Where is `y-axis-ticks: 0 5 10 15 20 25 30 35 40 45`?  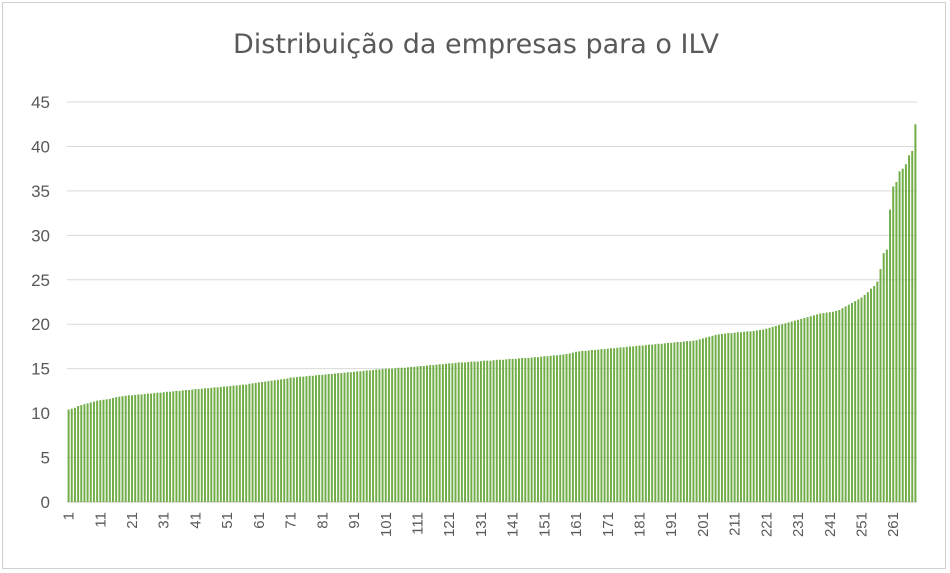 y-axis-ticks: 0 5 10 15 20 25 30 35 40 45 is located at coordinates (40, 302).